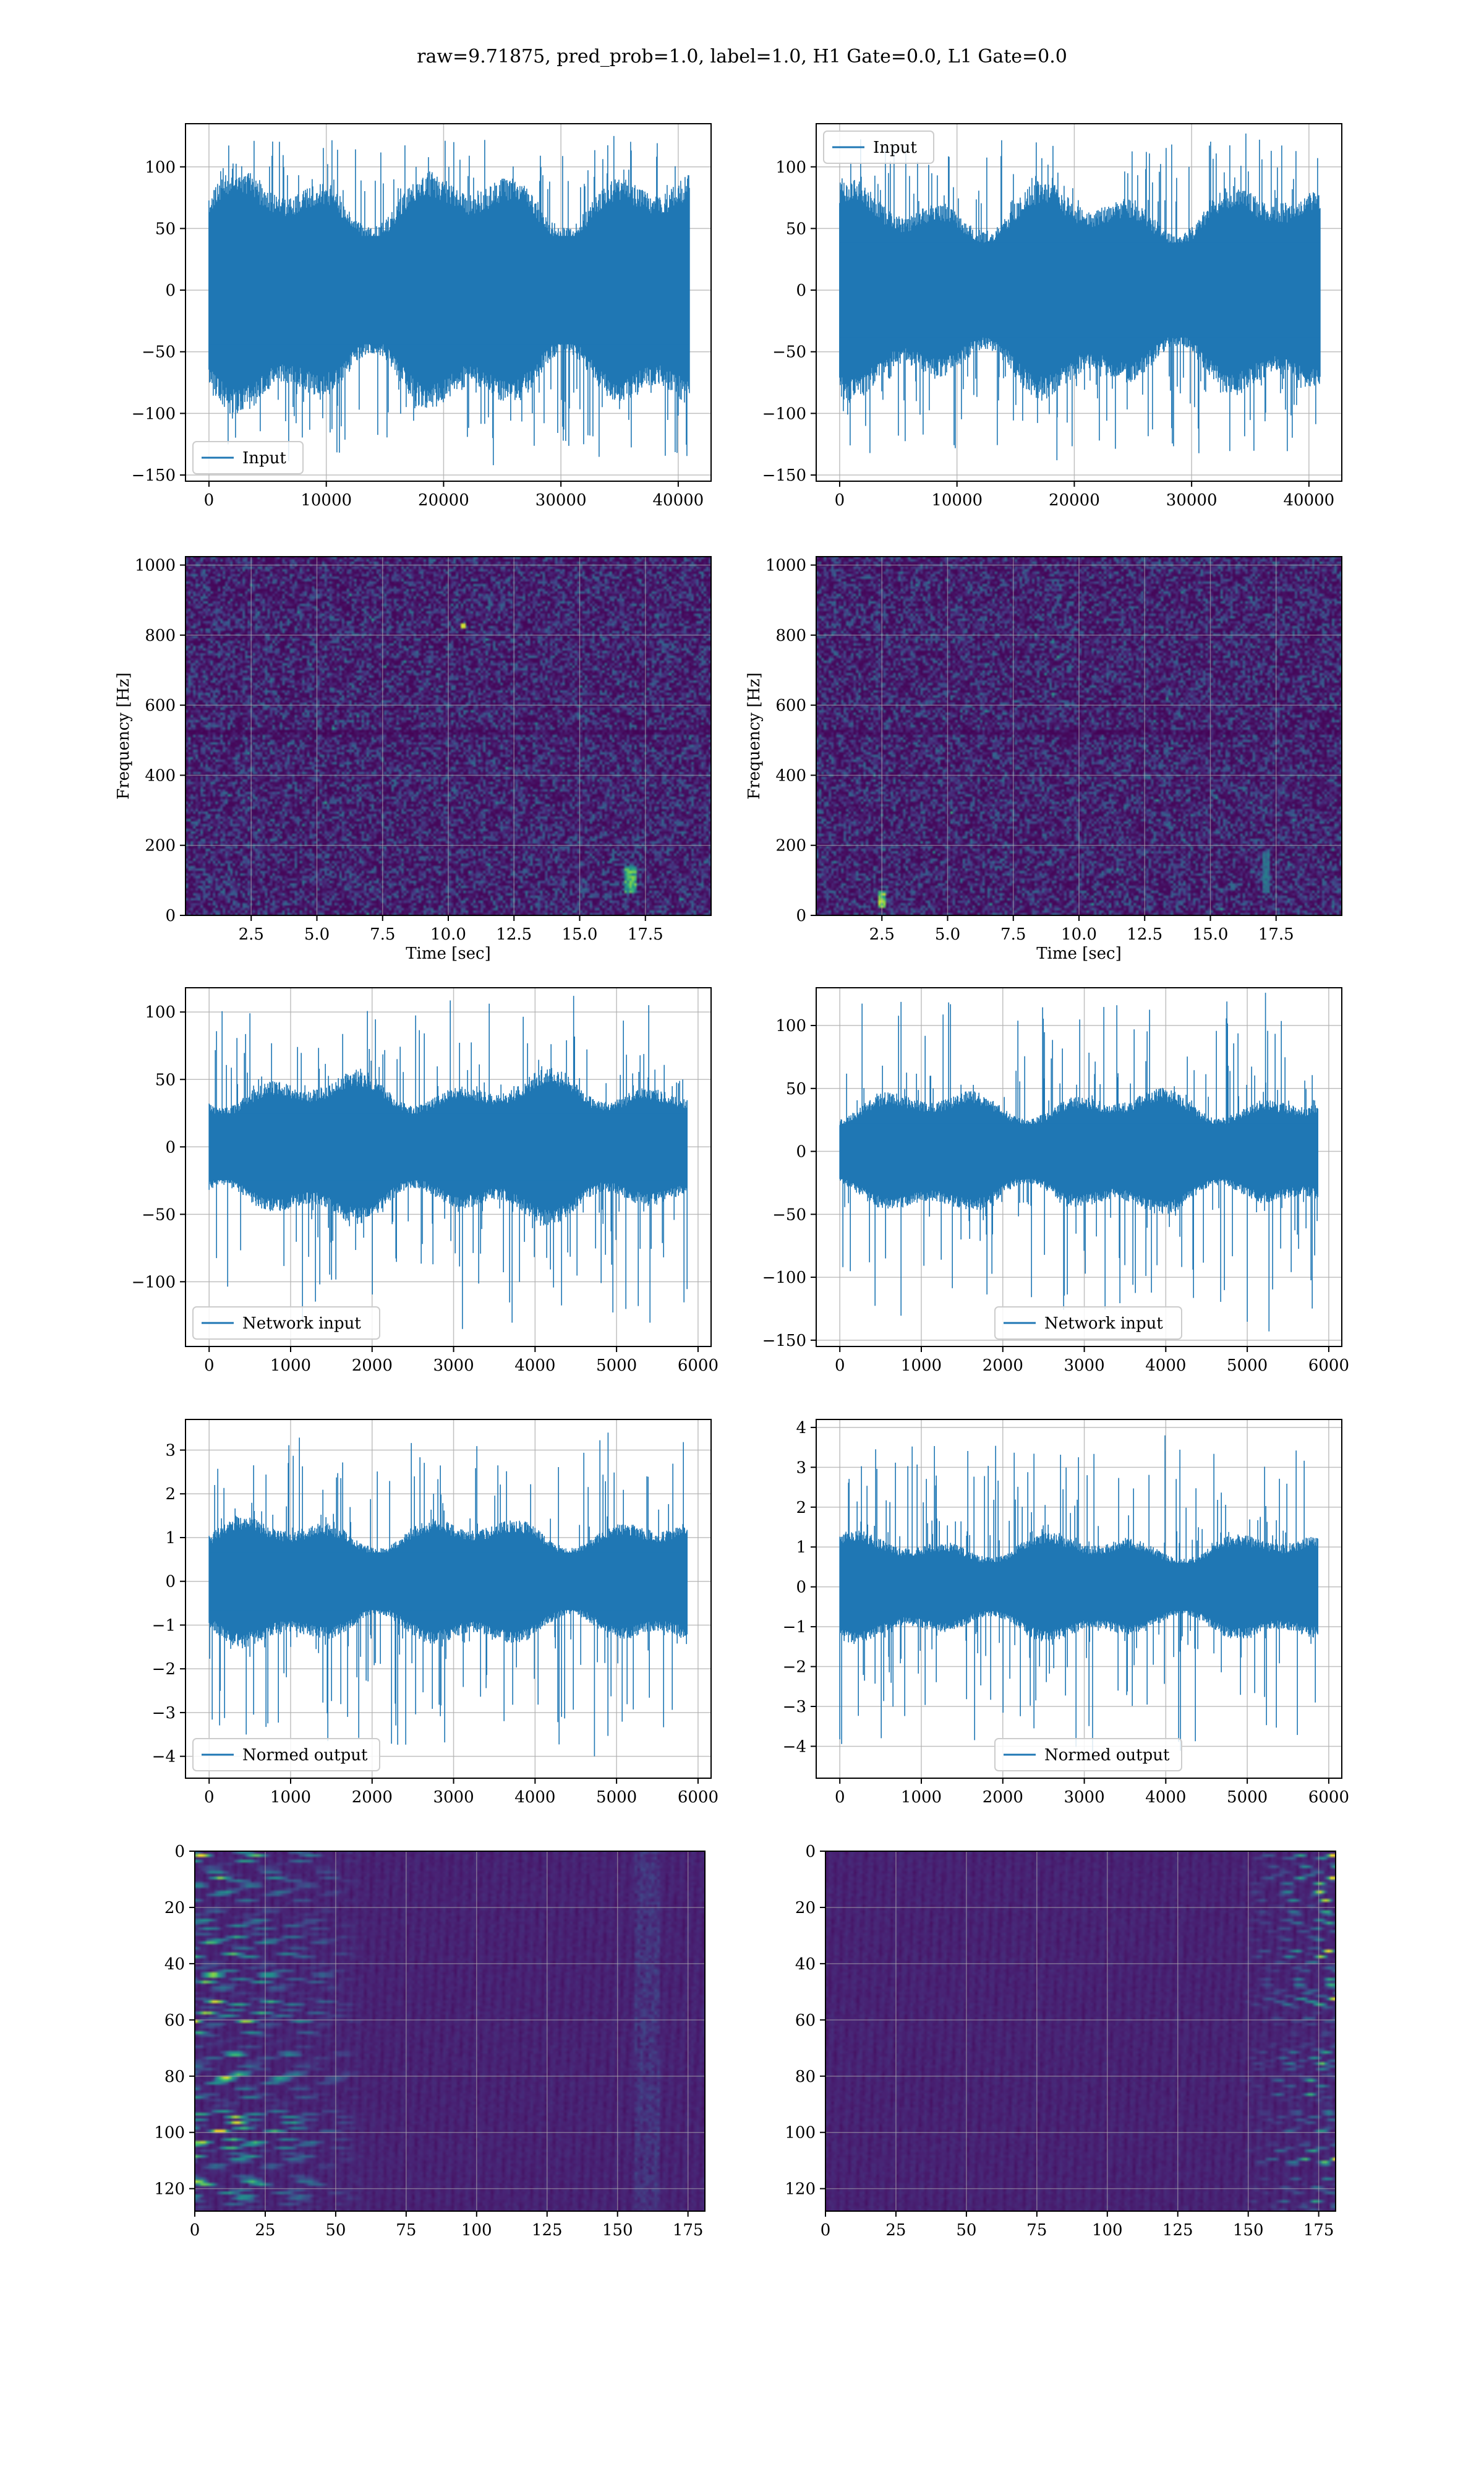  What do you see at coordinates (305, 1756) in the screenshot?
I see `legend-label: Normed output` at bounding box center [305, 1756].